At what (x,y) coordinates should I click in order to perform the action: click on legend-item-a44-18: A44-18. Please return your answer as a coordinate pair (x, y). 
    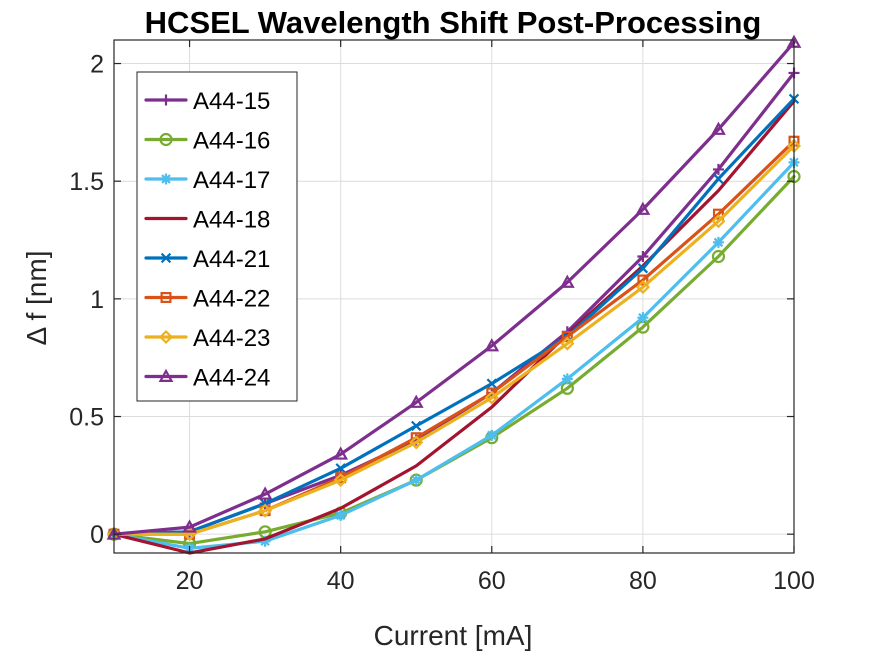
    Looking at the image, I should click on (207, 220).